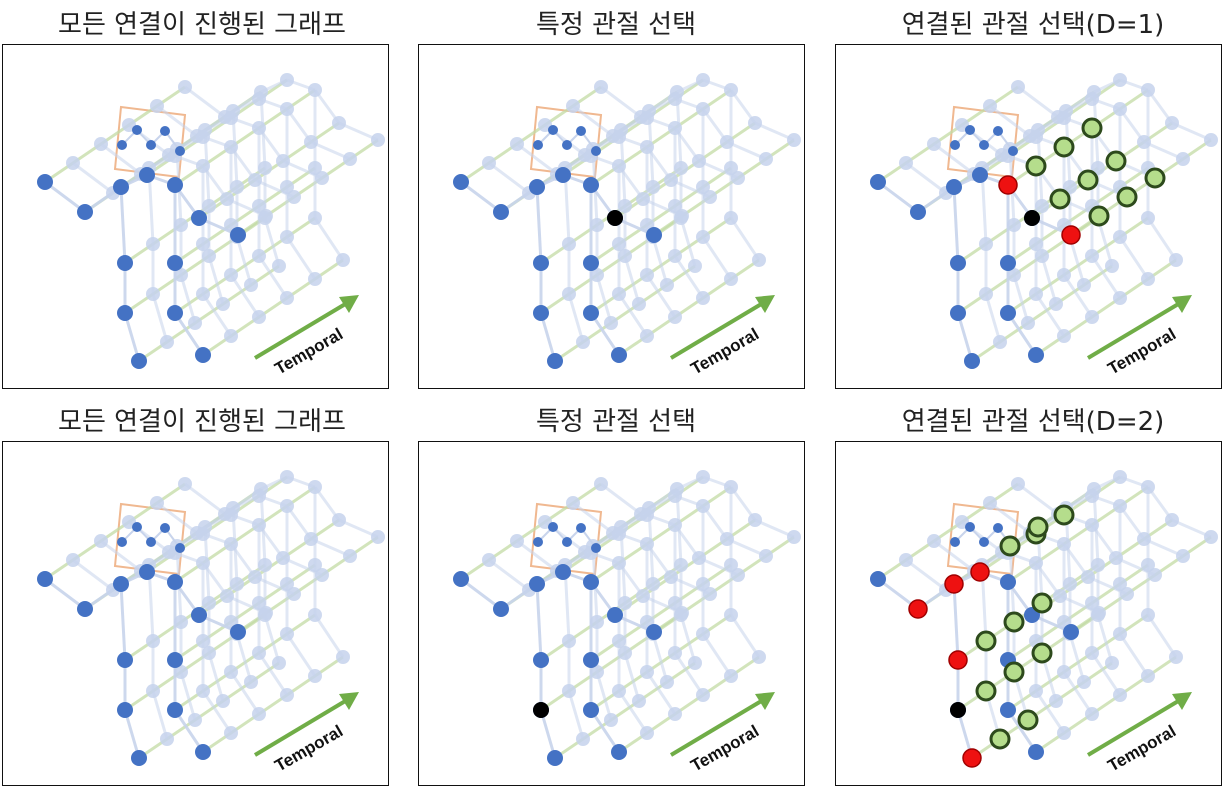 The width and height of the screenshot is (1230, 790). Describe the element at coordinates (1044, 622) in the screenshot. I see `st-graph-svg: Temporal` at that location.